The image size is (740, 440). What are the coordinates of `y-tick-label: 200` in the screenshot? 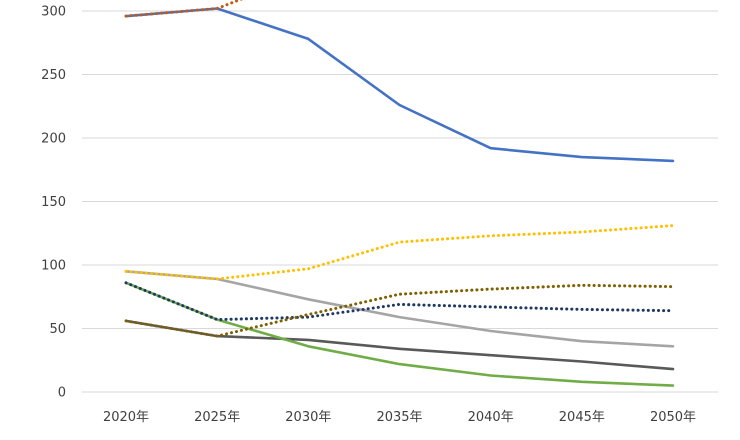 It's located at (53, 139).